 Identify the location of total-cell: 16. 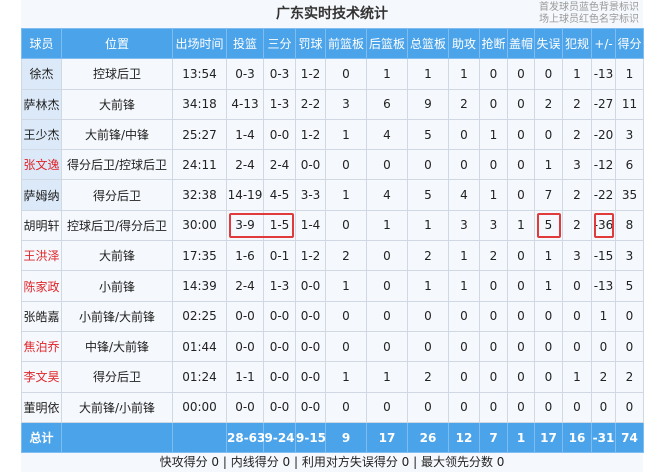
(577, 437).